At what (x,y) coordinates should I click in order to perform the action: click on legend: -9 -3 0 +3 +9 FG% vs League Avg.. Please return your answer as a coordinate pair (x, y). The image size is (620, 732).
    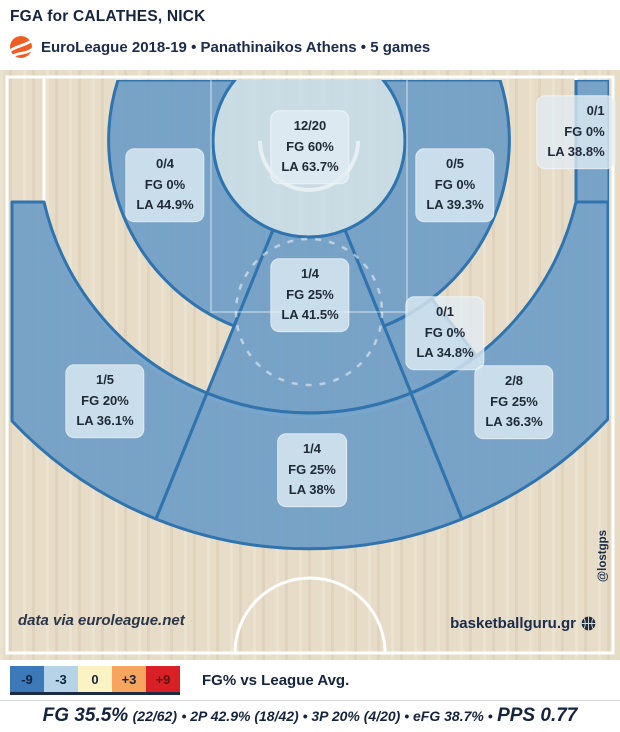
    Looking at the image, I should click on (179, 680).